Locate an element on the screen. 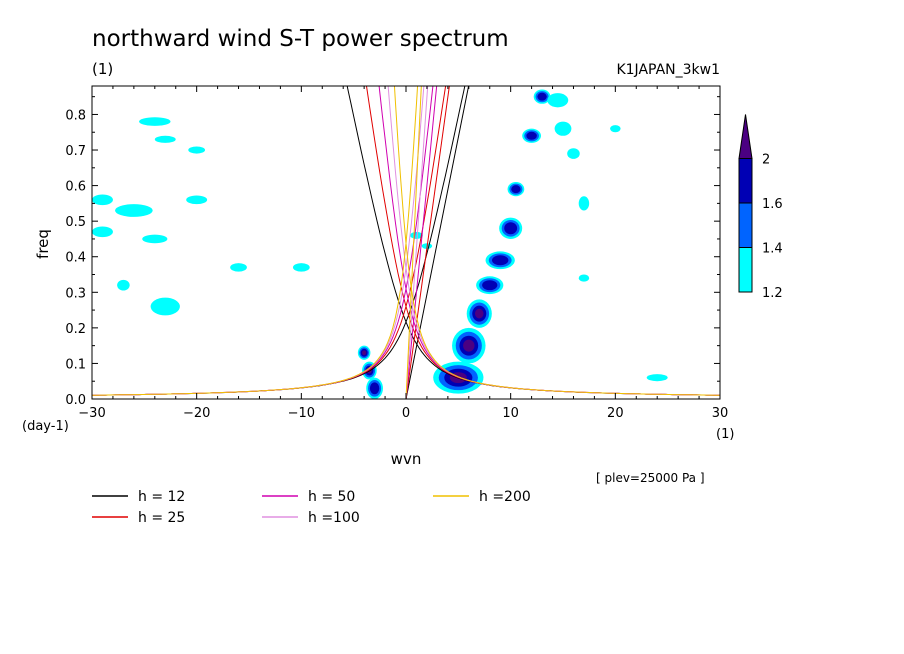 This screenshot has height=654, width=904. legend-label: h = 50 is located at coordinates (331, 497).